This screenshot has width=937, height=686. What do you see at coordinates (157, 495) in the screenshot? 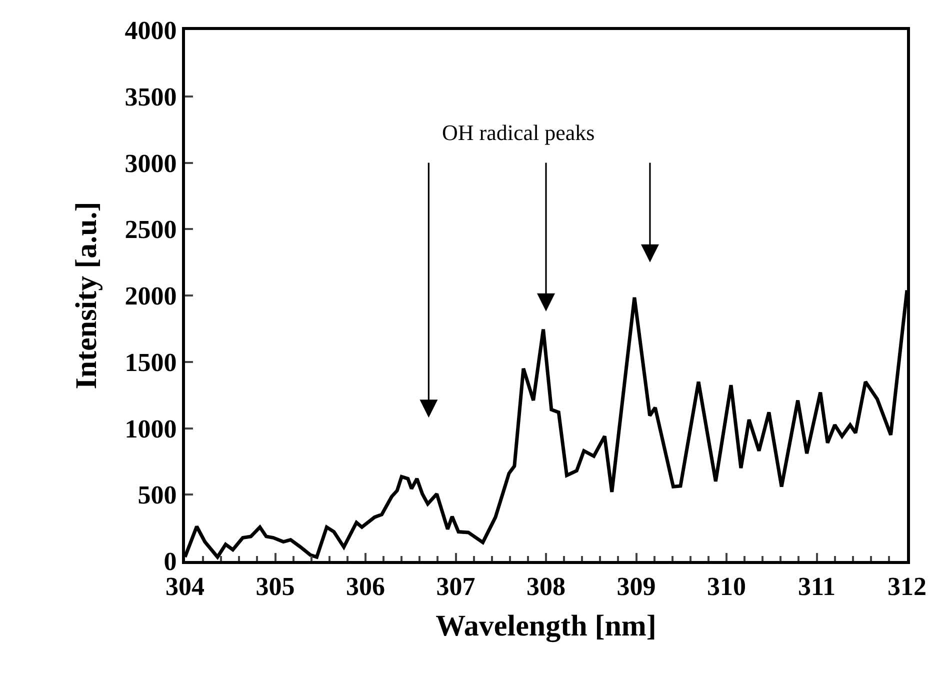
I see `y-tick-label: 500` at bounding box center [157, 495].